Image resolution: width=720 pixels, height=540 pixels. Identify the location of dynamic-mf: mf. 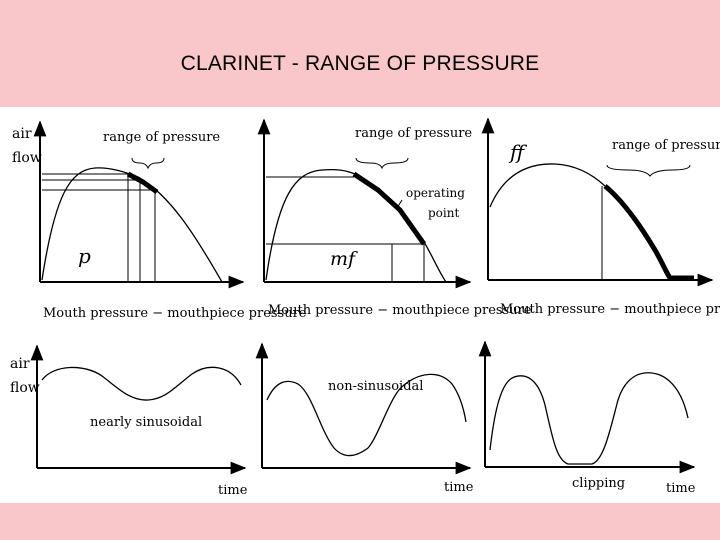
(344, 259).